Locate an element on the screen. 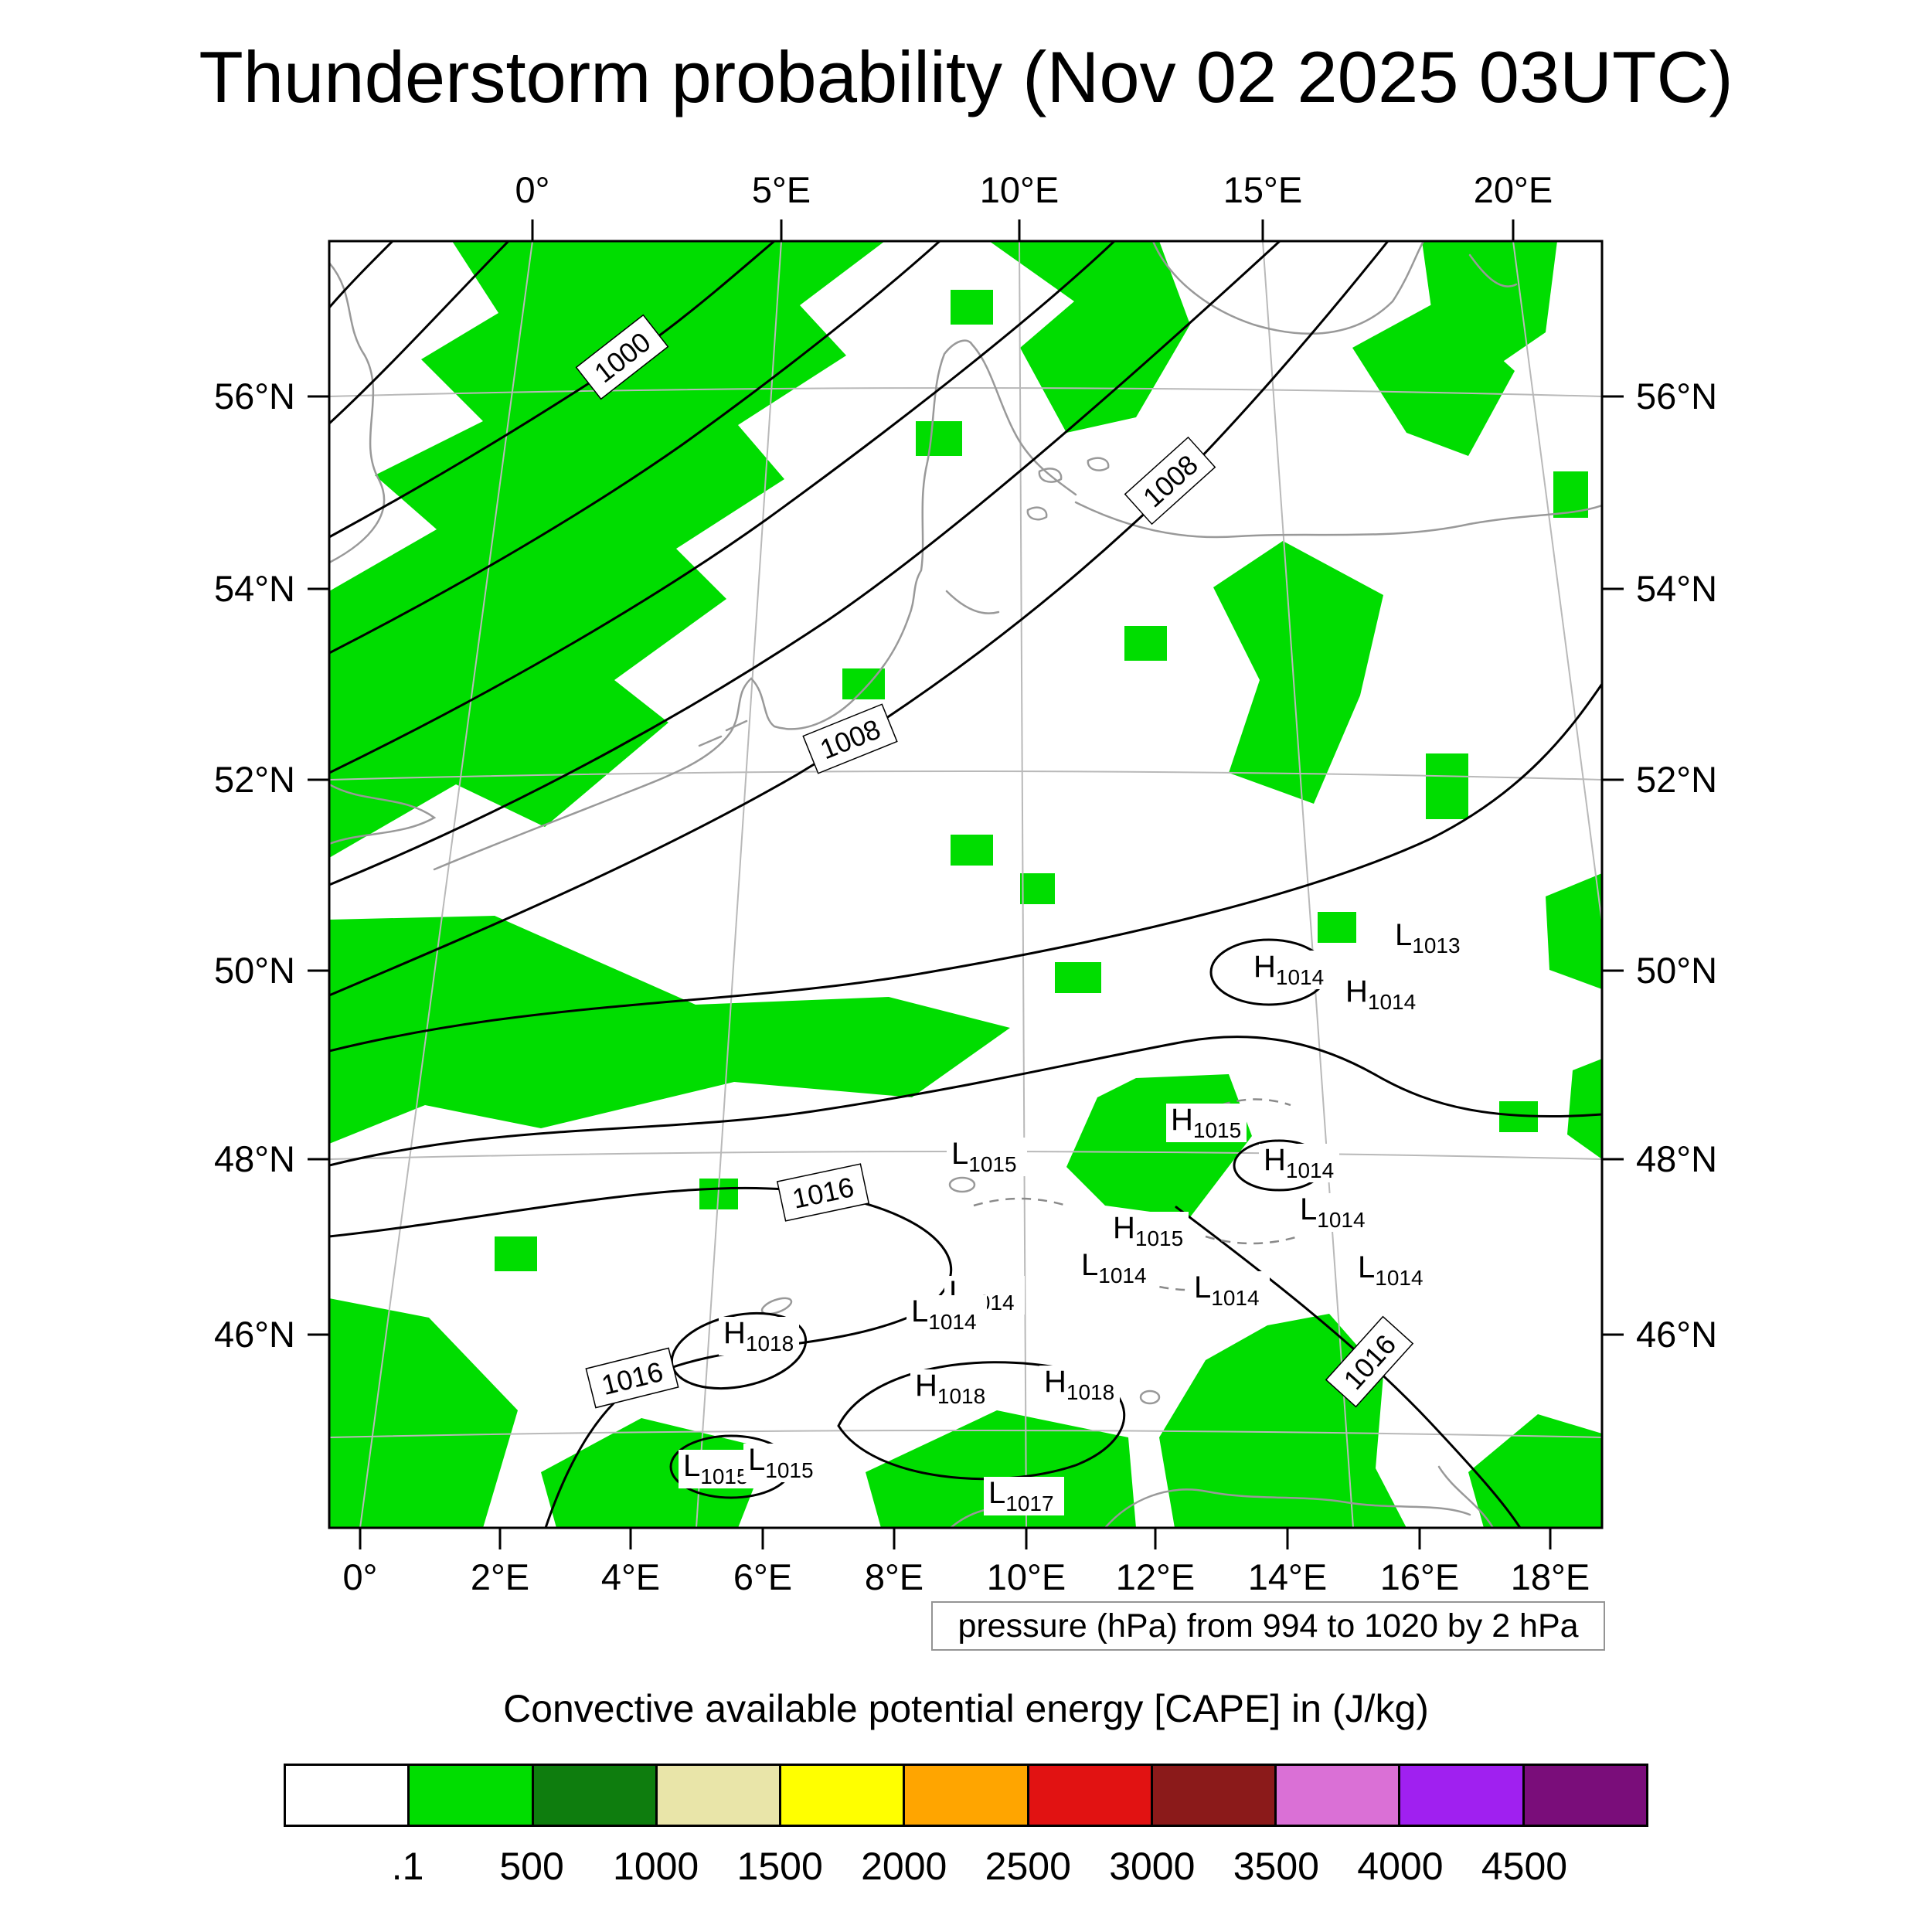 The image size is (1932, 1932). pressure-center-text: H1014 is located at coordinates (1299, 1163).